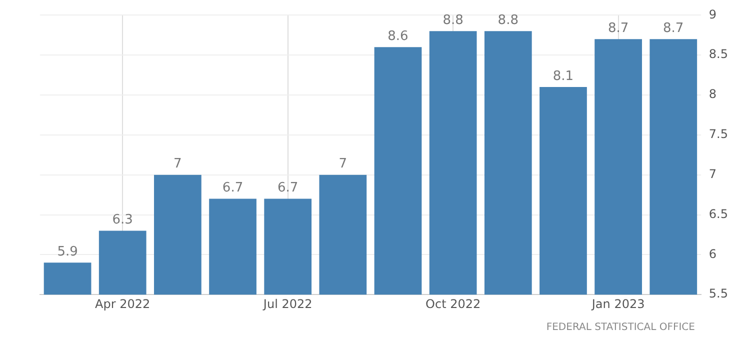  What do you see at coordinates (620, 327) in the screenshot?
I see `text: FEDERAL STATISTICAL OFFICE` at bounding box center [620, 327].